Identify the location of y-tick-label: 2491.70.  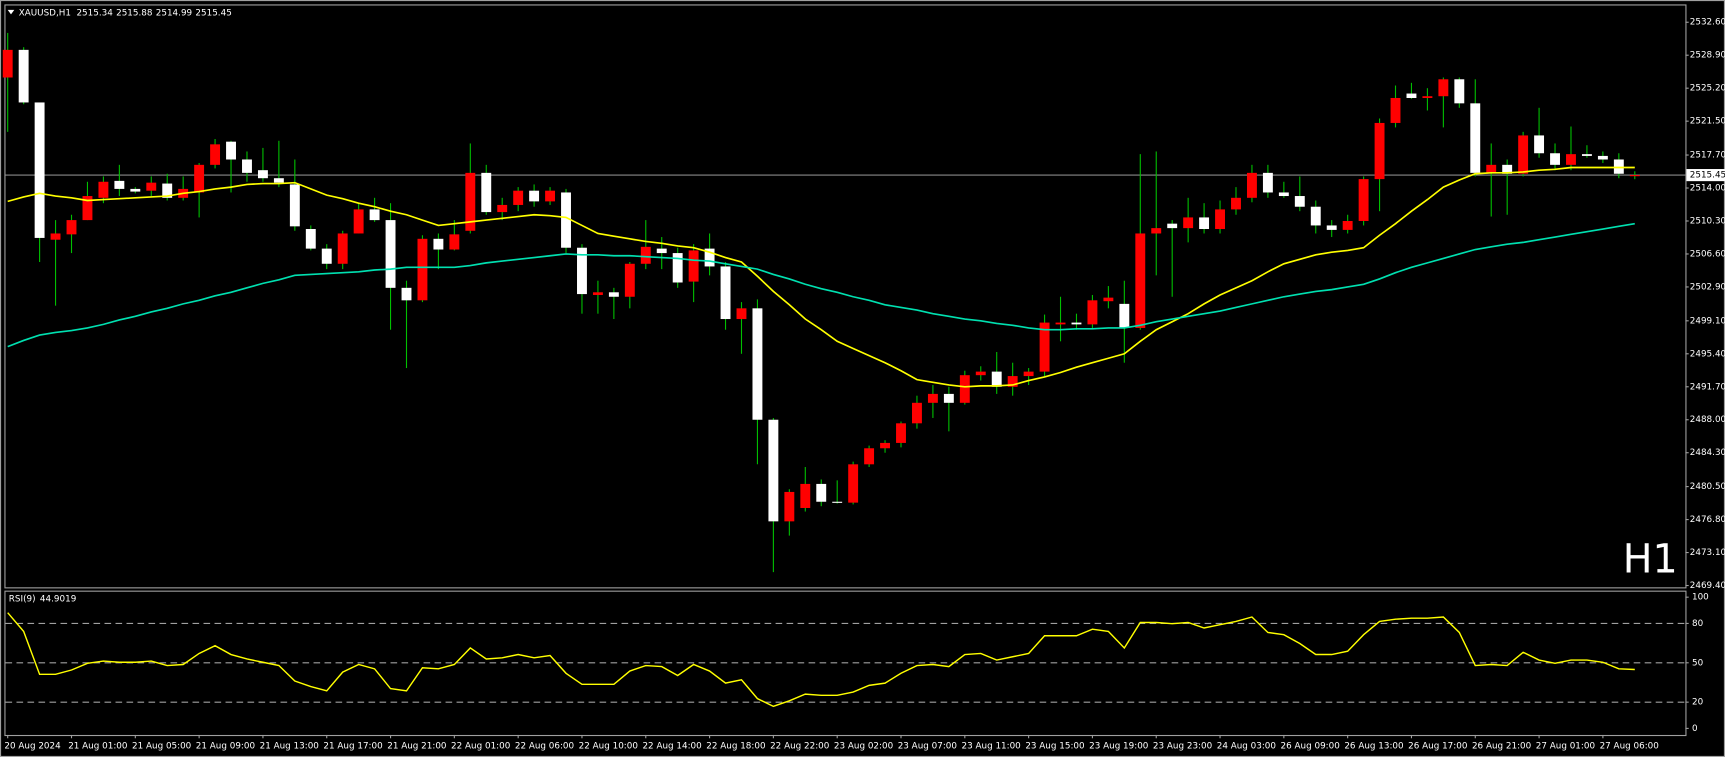
(1707, 387).